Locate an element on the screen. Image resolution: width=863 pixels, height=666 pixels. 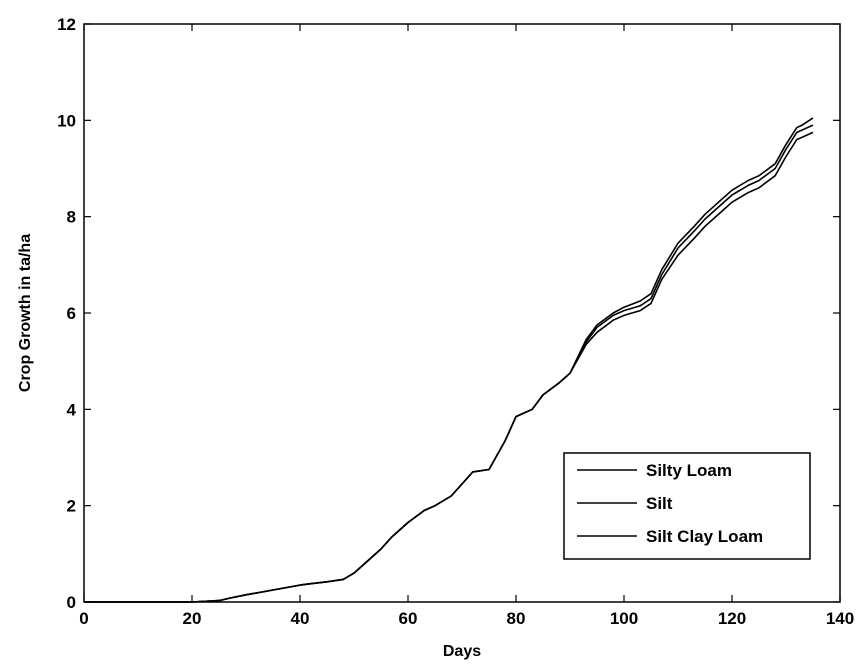
legend: Silty Loam Silt Silt Clay Loam is located at coordinates (687, 506).